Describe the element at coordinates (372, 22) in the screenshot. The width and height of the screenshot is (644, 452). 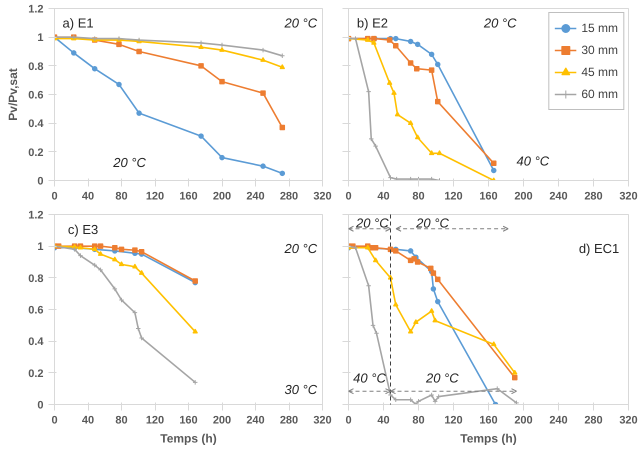
I see `annotation: b) E2` at that location.